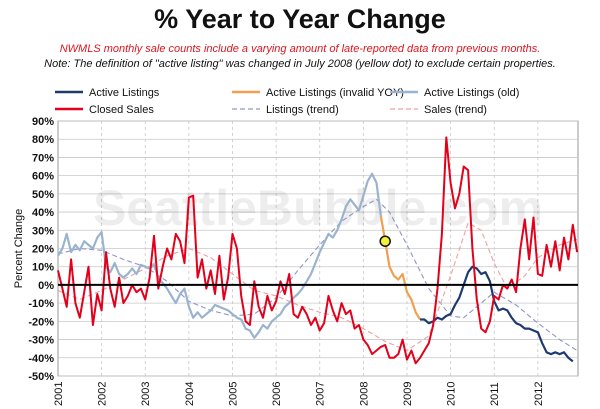 This screenshot has width=600, height=409. I want to click on x-tick-label: 2011, so click(495, 394).